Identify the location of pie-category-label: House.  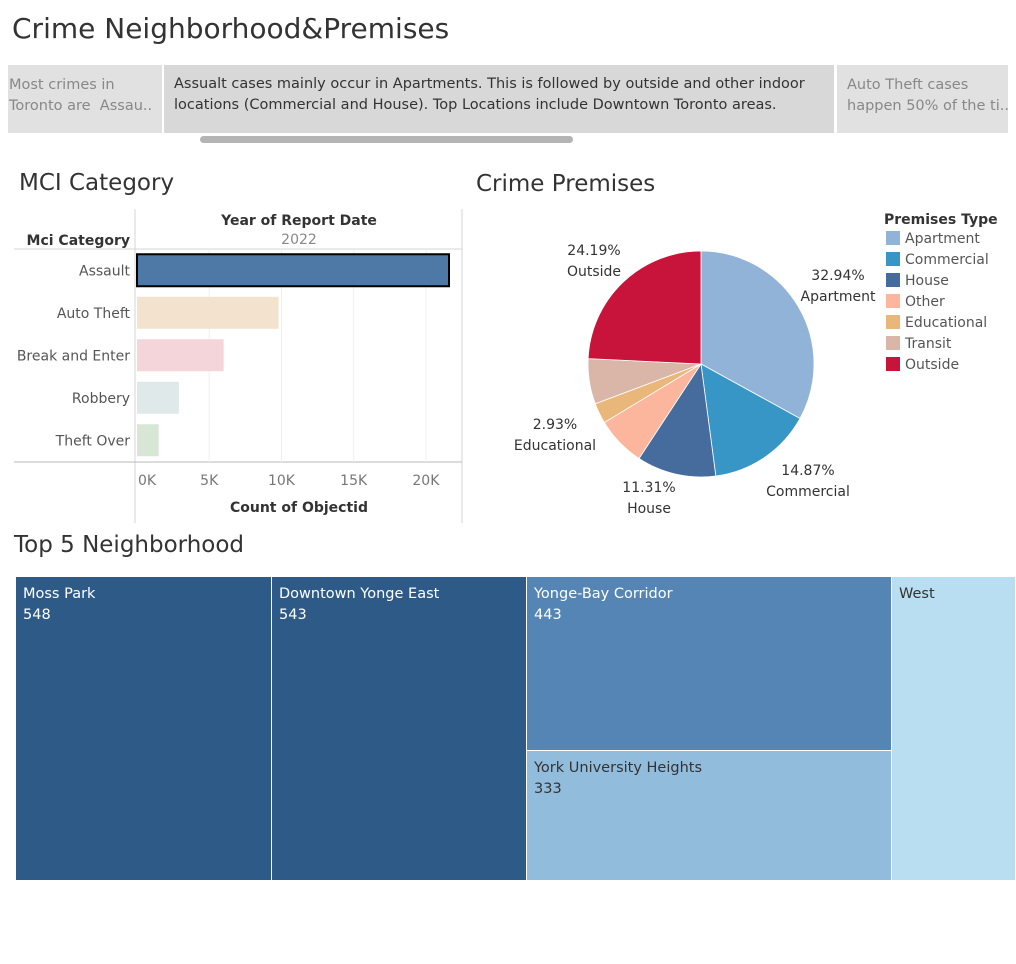
(649, 509).